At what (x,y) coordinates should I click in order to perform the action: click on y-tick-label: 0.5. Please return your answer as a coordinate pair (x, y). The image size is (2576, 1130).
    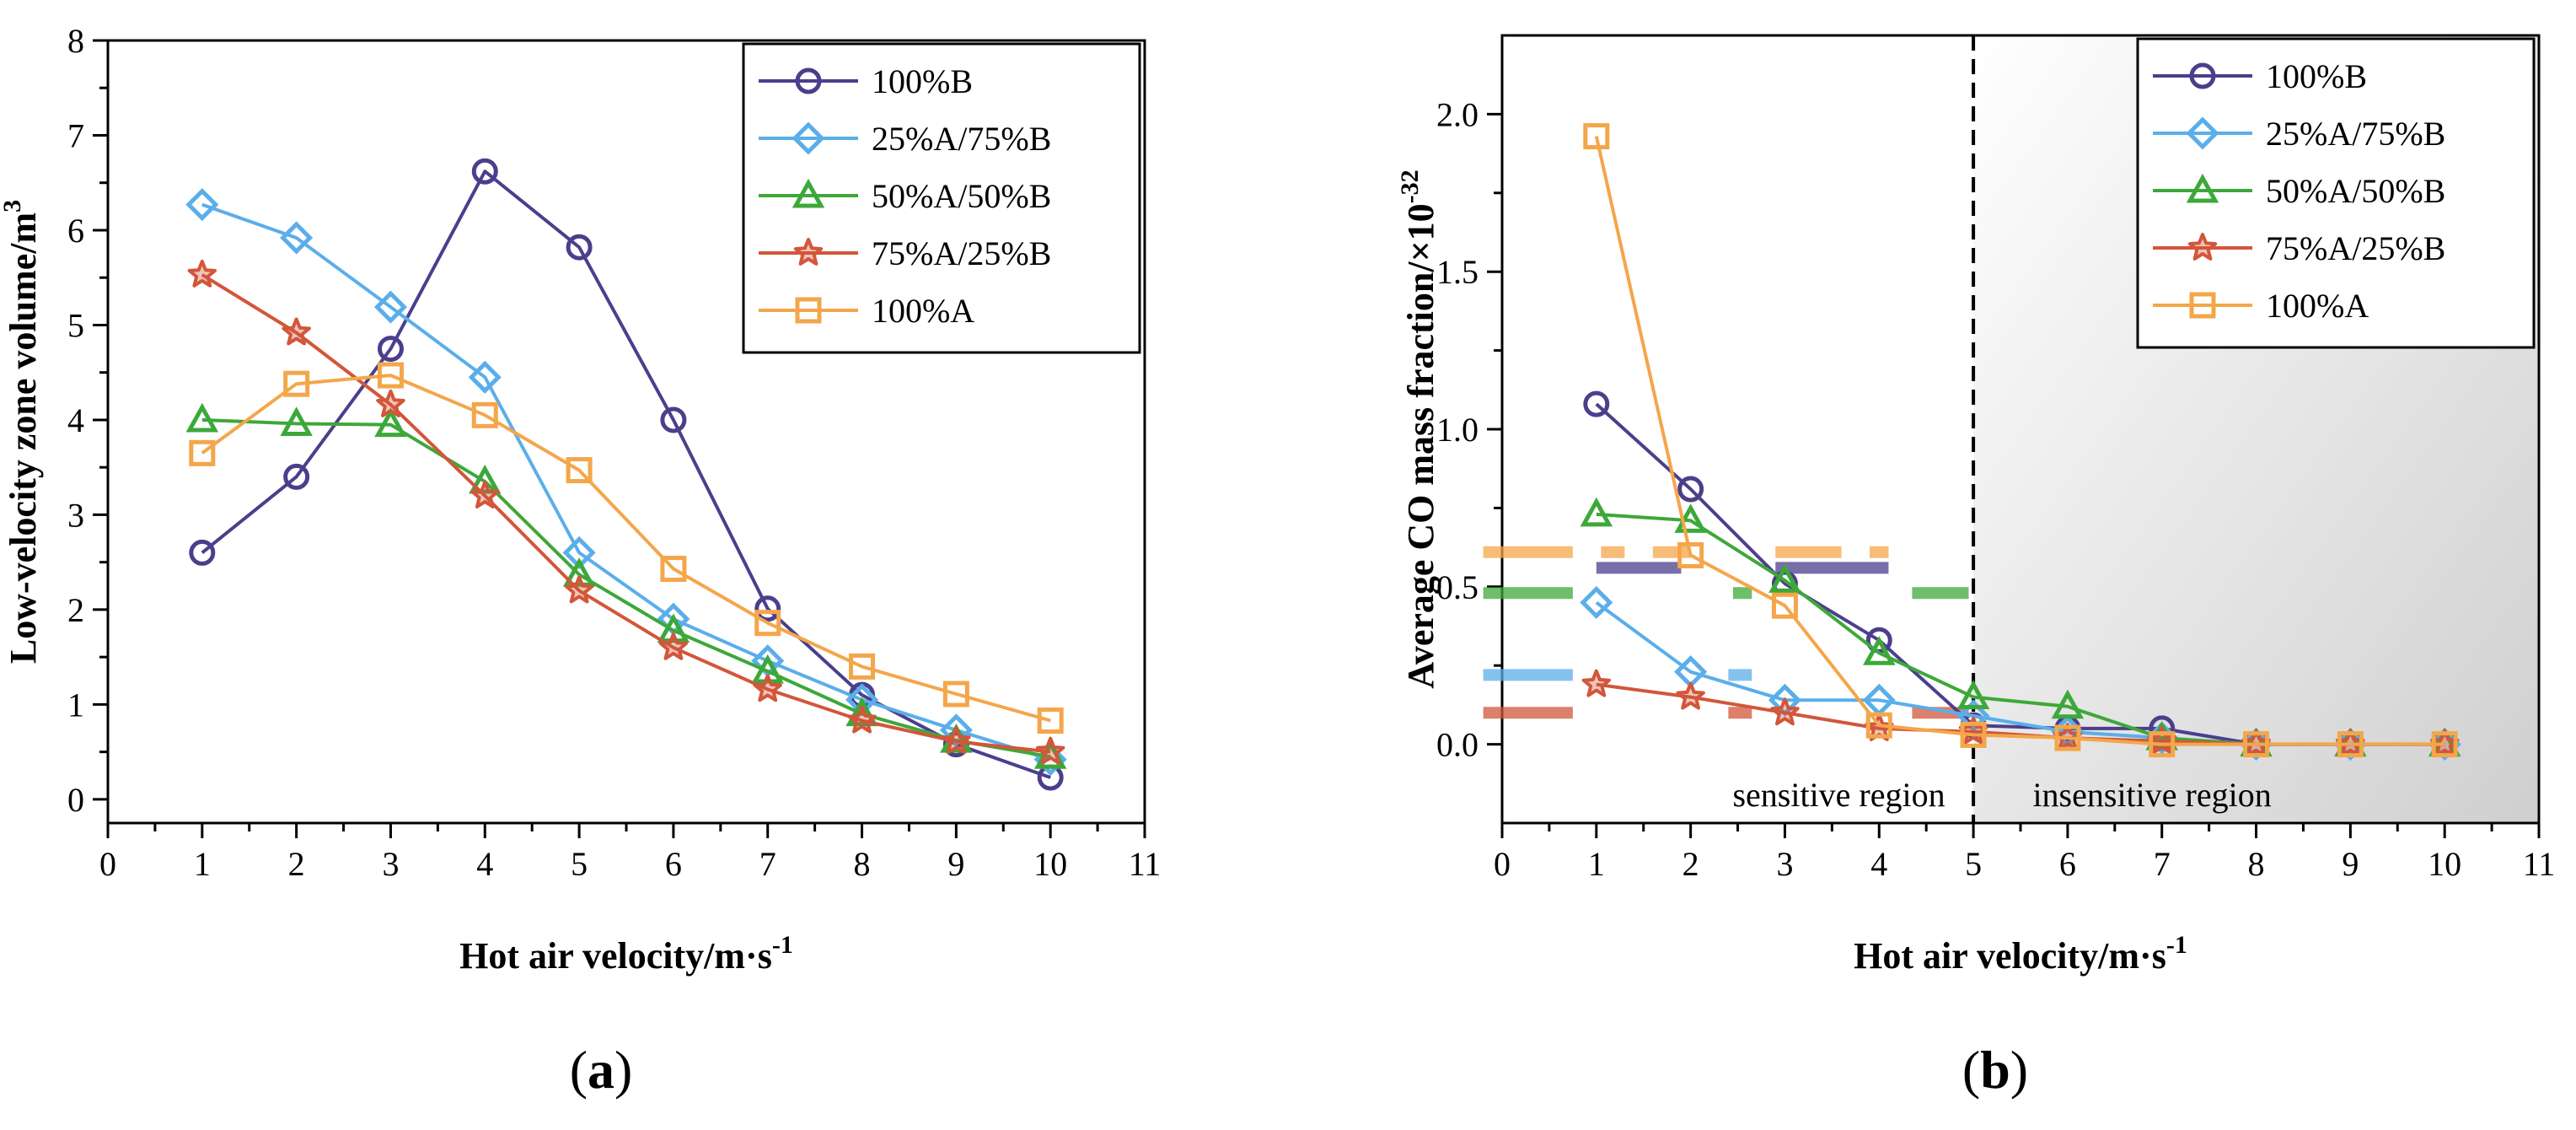
    Looking at the image, I should click on (1457, 587).